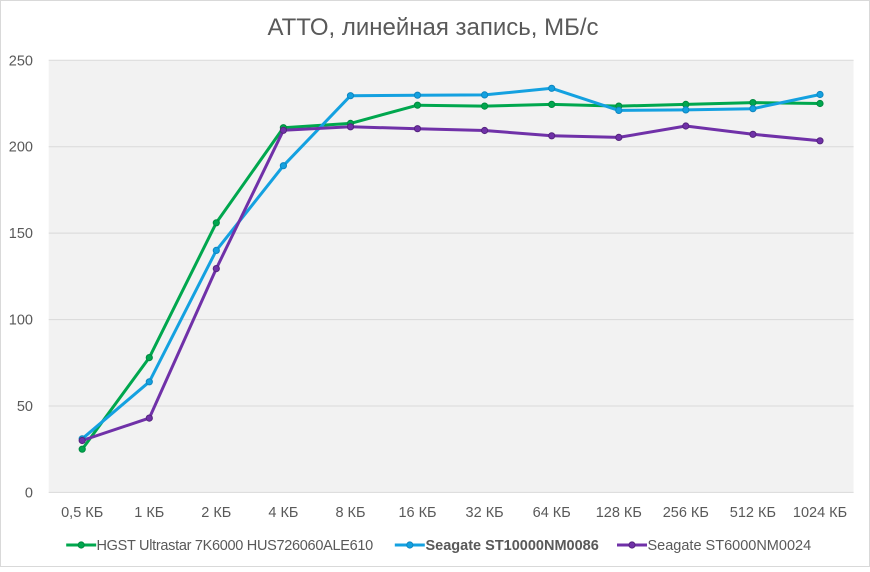  I want to click on svg-text: 150, so click(21, 234).